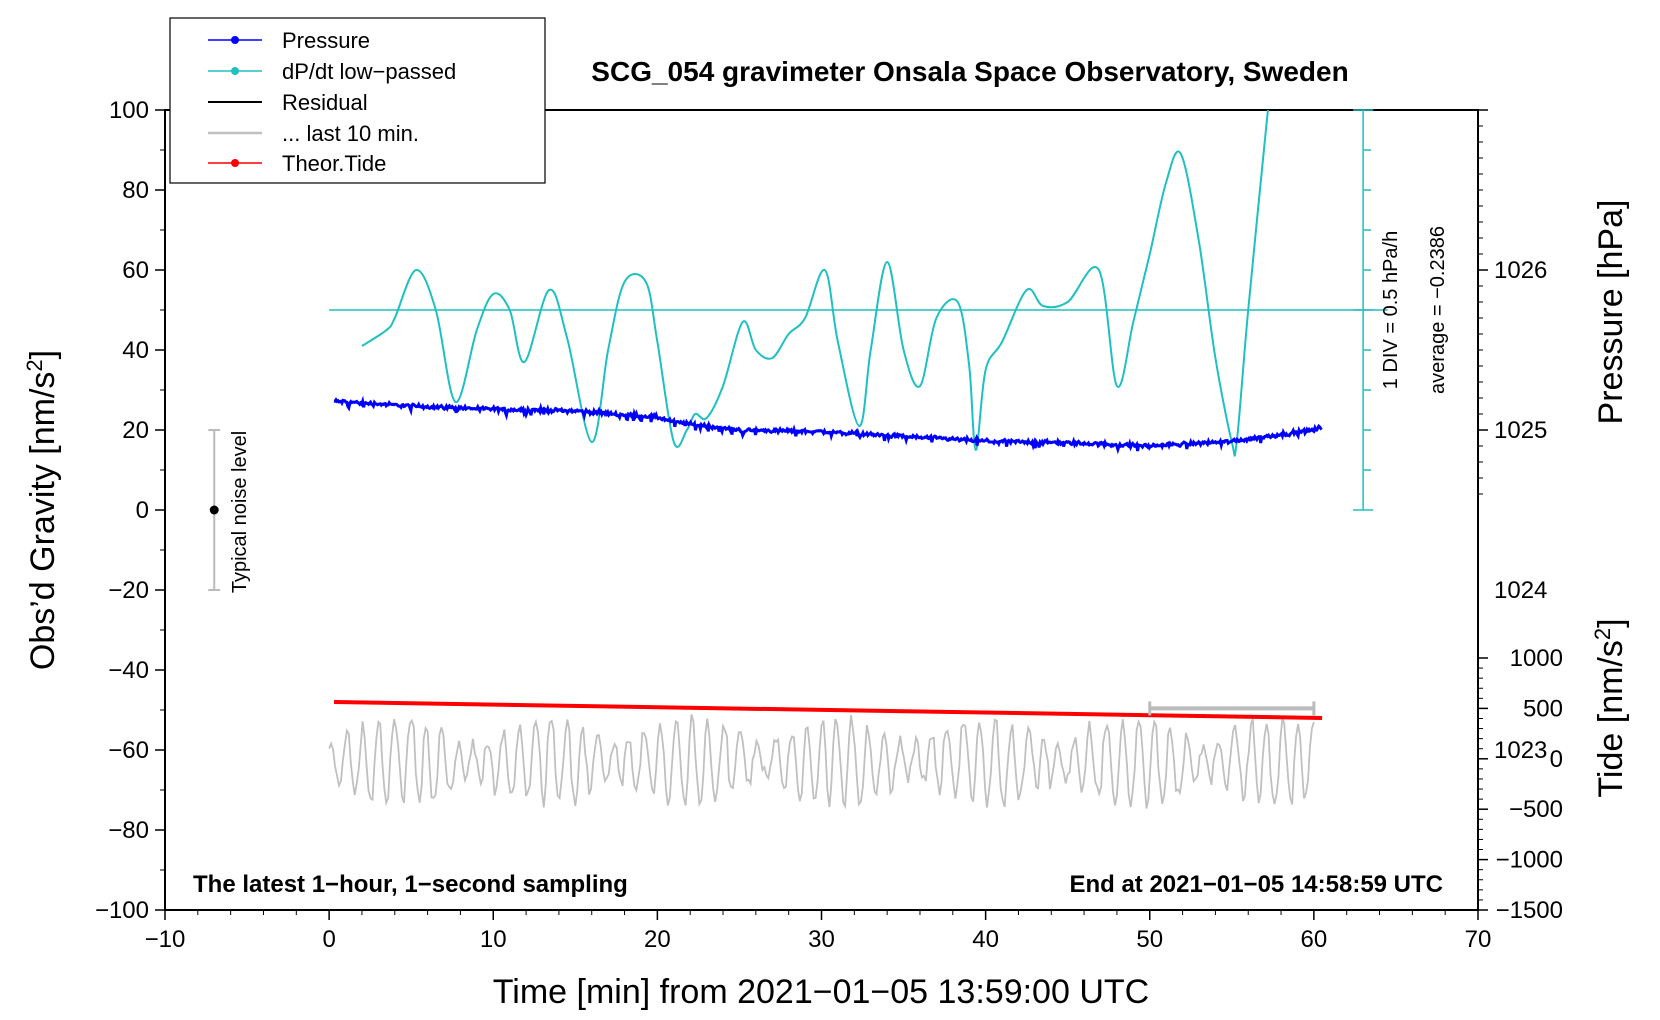 This screenshot has width=1660, height=1020. I want to click on y-axis-left-title-end: ], so click(43, 354).